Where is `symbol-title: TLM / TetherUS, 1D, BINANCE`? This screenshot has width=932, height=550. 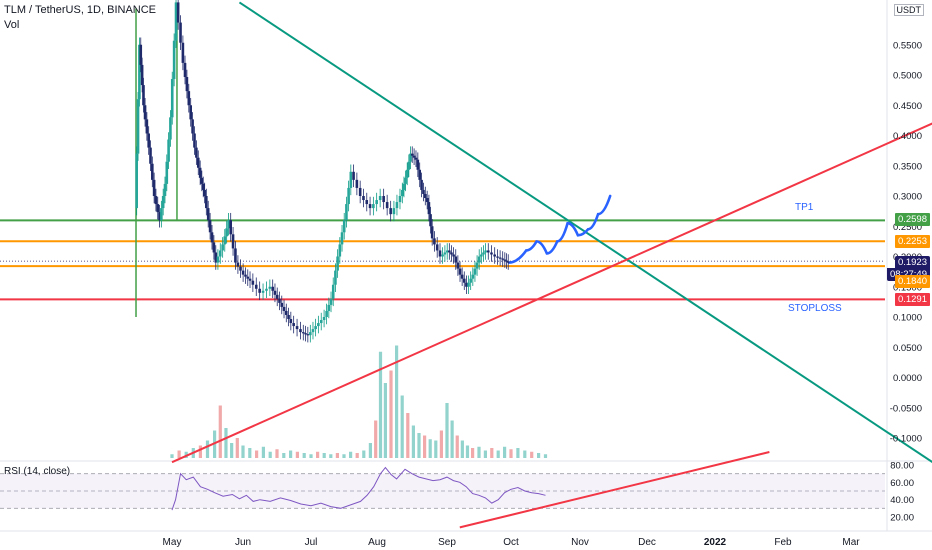 symbol-title: TLM / TetherUS, 1D, BINANCE is located at coordinates (80, 10).